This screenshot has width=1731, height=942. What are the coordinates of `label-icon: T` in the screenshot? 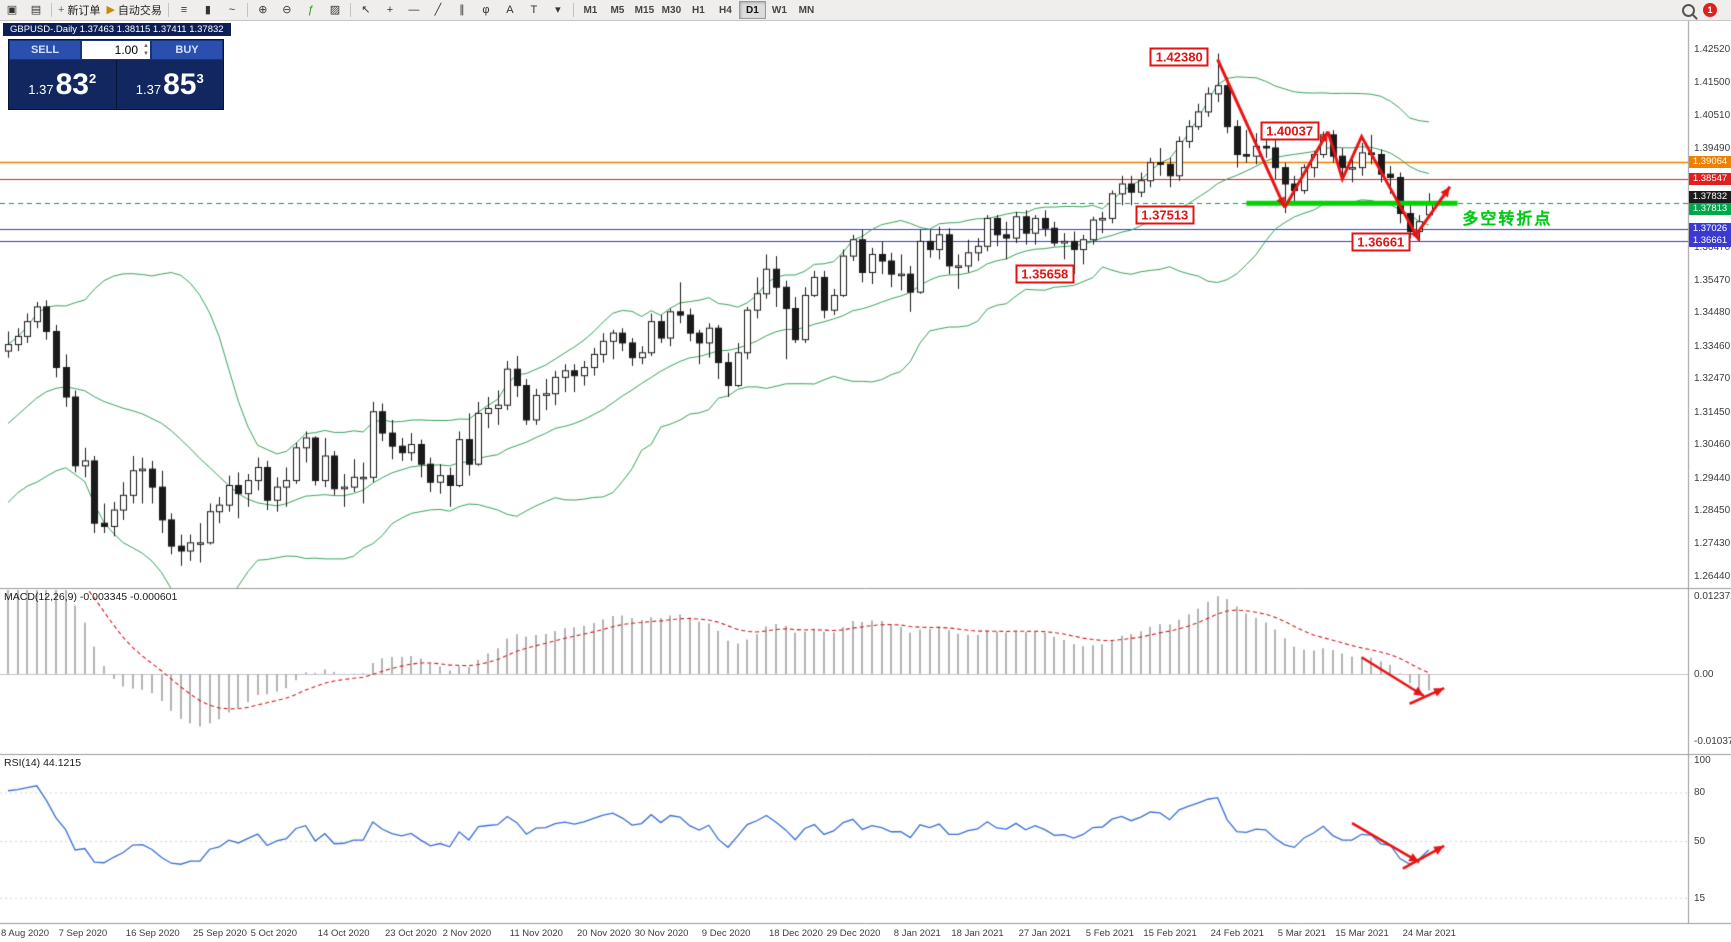 It's located at (534, 9).